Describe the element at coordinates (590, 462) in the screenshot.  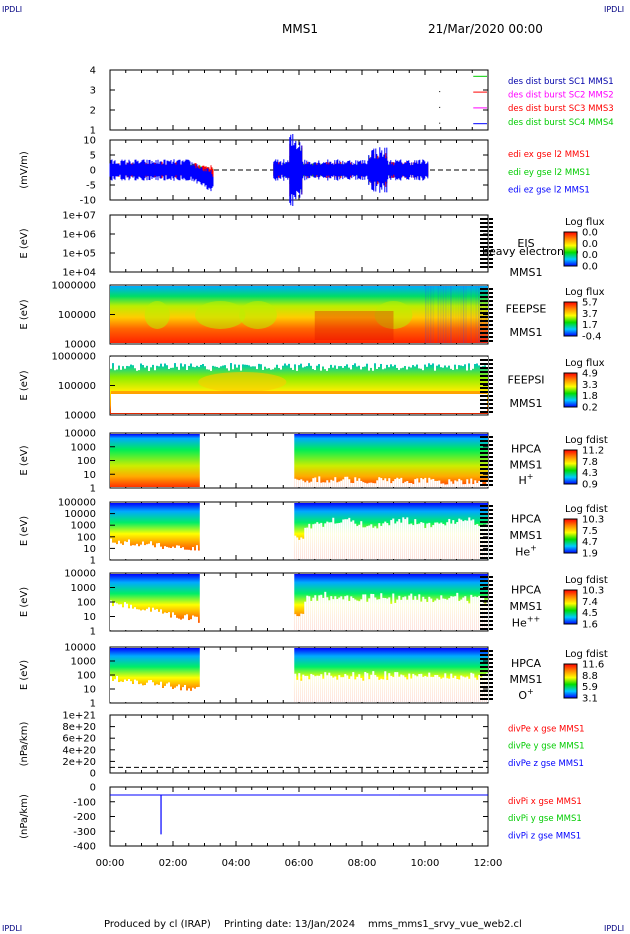
I see `colorbar-tick-label: 7.8` at that location.